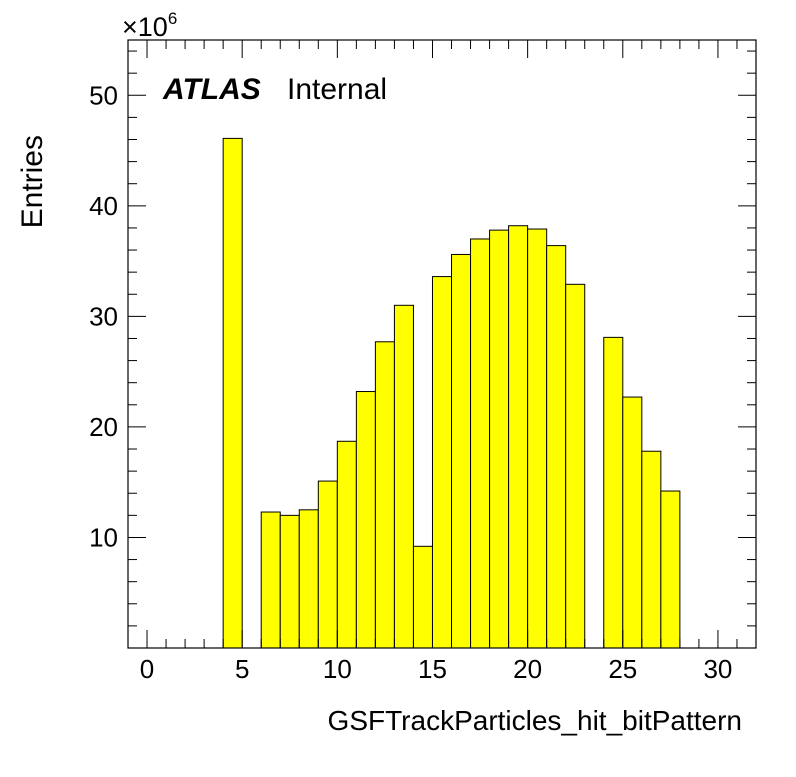 This screenshot has height=777, width=796. What do you see at coordinates (103, 316) in the screenshot?
I see `y-tick-label: 30` at bounding box center [103, 316].